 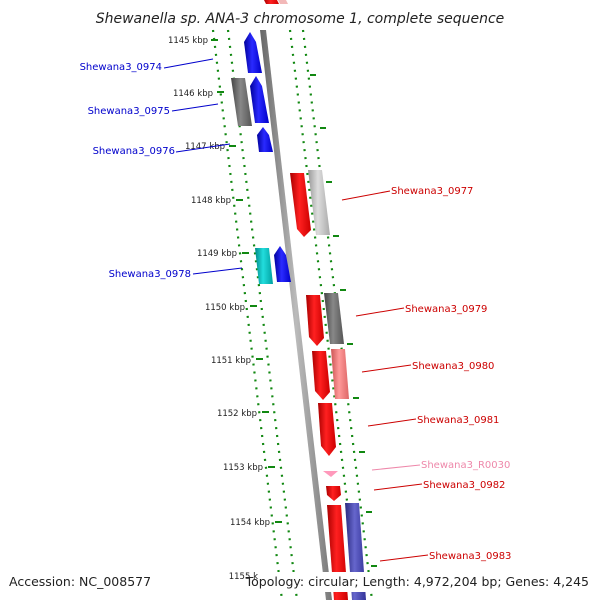 I want to click on gene-0979-cog, so click(x=334, y=318).